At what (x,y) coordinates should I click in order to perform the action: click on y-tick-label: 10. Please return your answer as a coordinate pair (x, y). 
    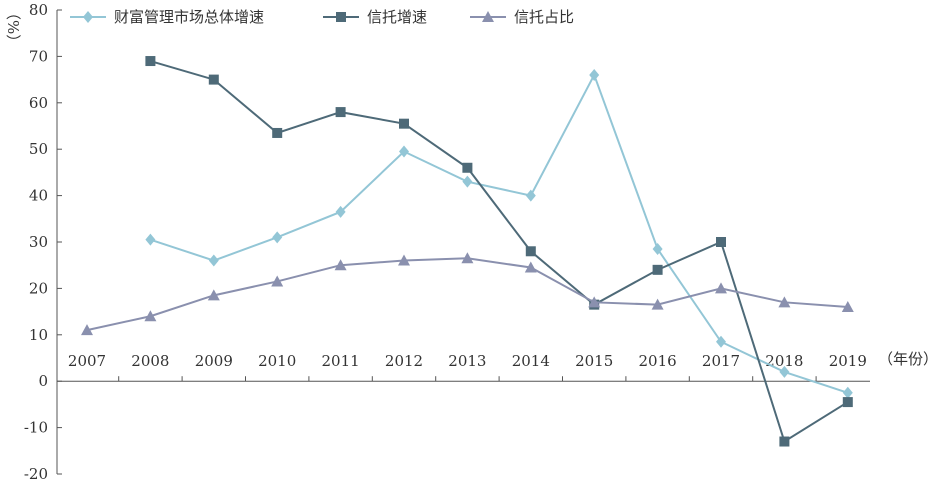
    Looking at the image, I should click on (38, 335).